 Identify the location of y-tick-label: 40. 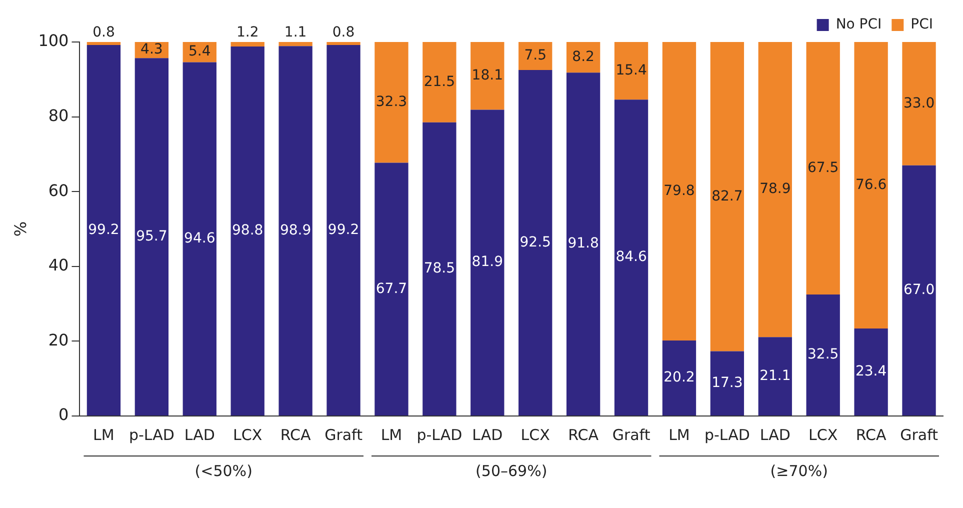
(58, 265).